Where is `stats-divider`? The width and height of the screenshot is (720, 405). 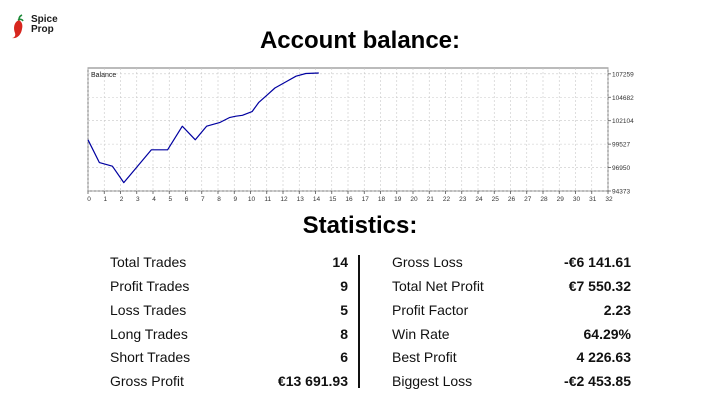
stats-divider is located at coordinates (359, 321).